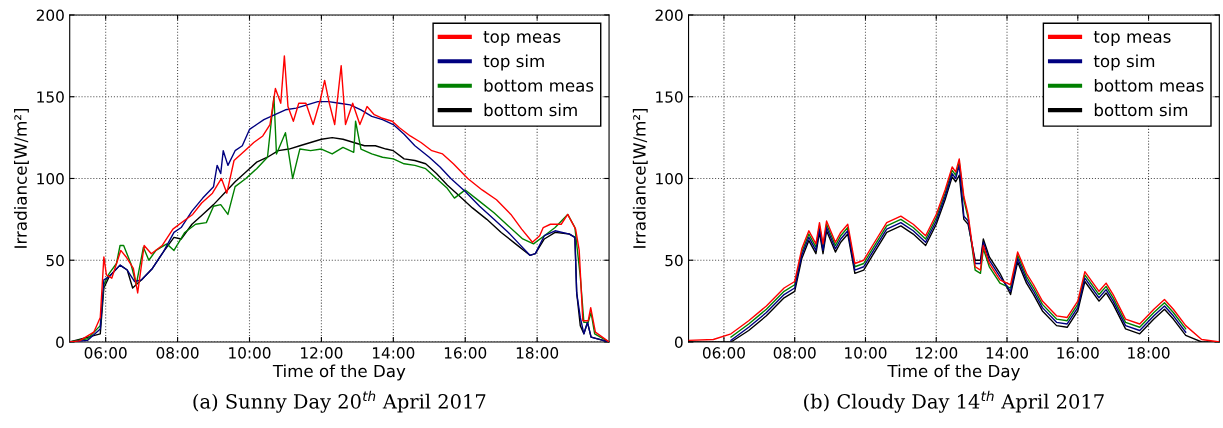 This screenshot has height=428, width=1223. I want to click on text: (b) Cloudy Day 14$^{th}$ April 2017, so click(954, 401).